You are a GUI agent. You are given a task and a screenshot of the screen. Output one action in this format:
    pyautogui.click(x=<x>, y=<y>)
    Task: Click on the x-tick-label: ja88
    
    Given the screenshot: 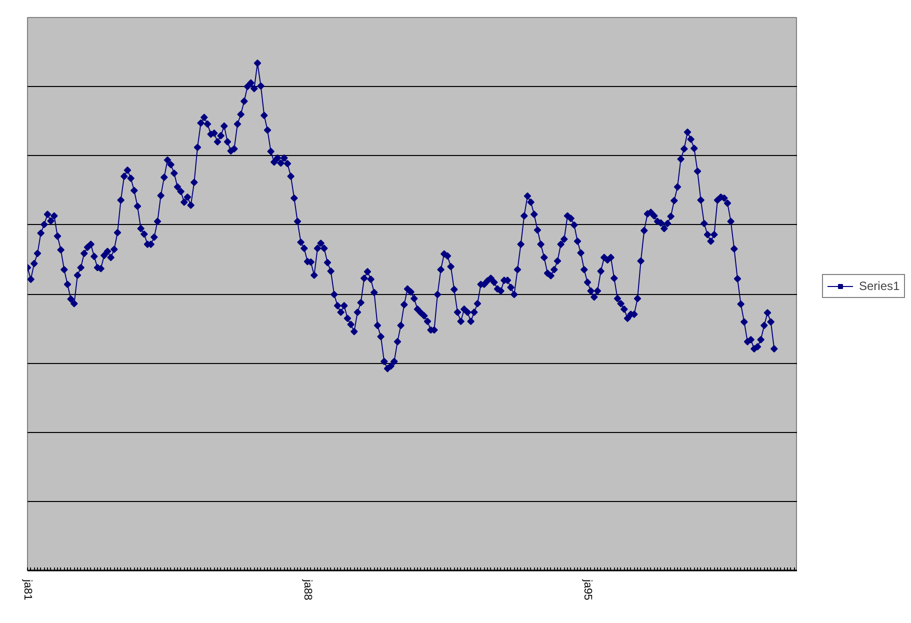 What is the action you would take?
    pyautogui.click(x=308, y=589)
    